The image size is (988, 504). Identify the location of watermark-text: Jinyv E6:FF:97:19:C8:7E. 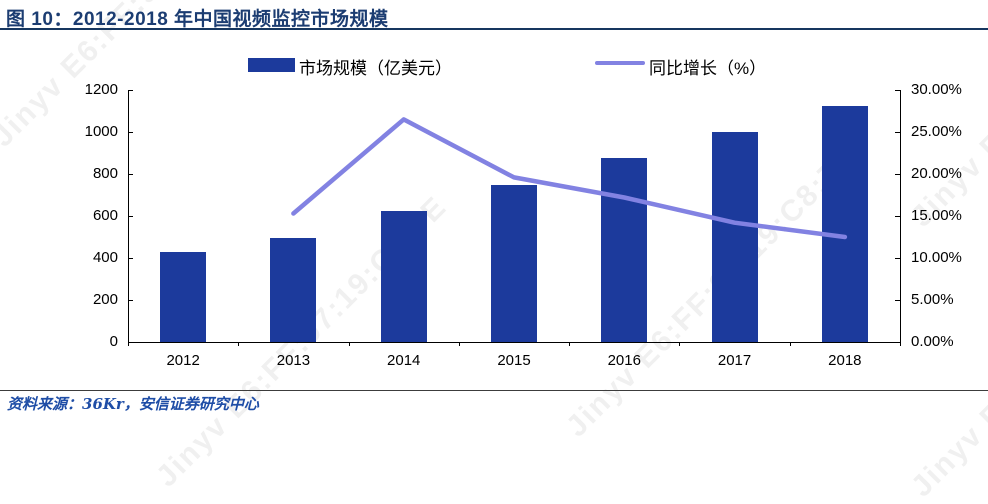
(946, 117).